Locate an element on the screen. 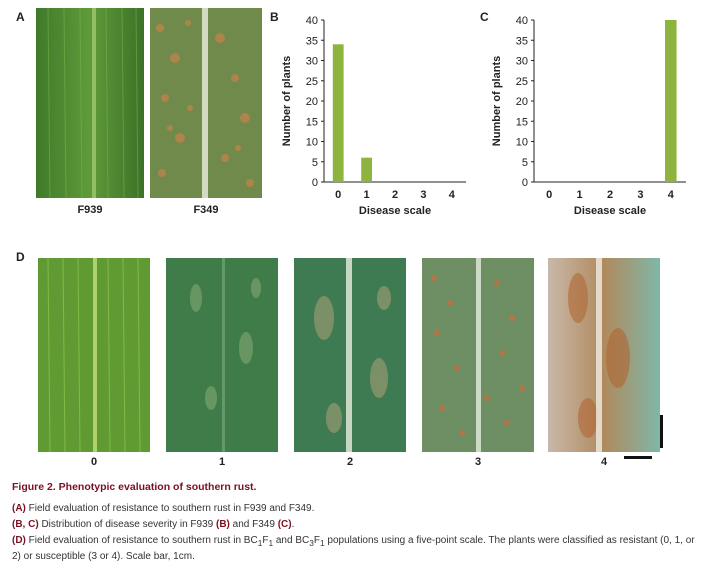 The height and width of the screenshot is (579, 703). panel-d-label-1: 1 is located at coordinates (222, 462).